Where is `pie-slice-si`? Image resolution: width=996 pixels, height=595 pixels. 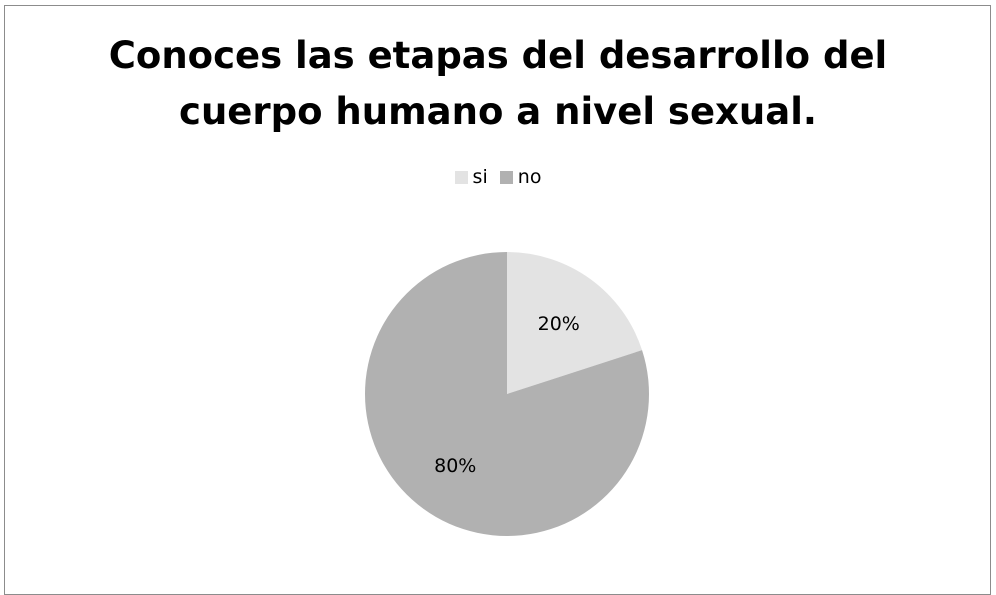
pie-slice-si is located at coordinates (575, 323).